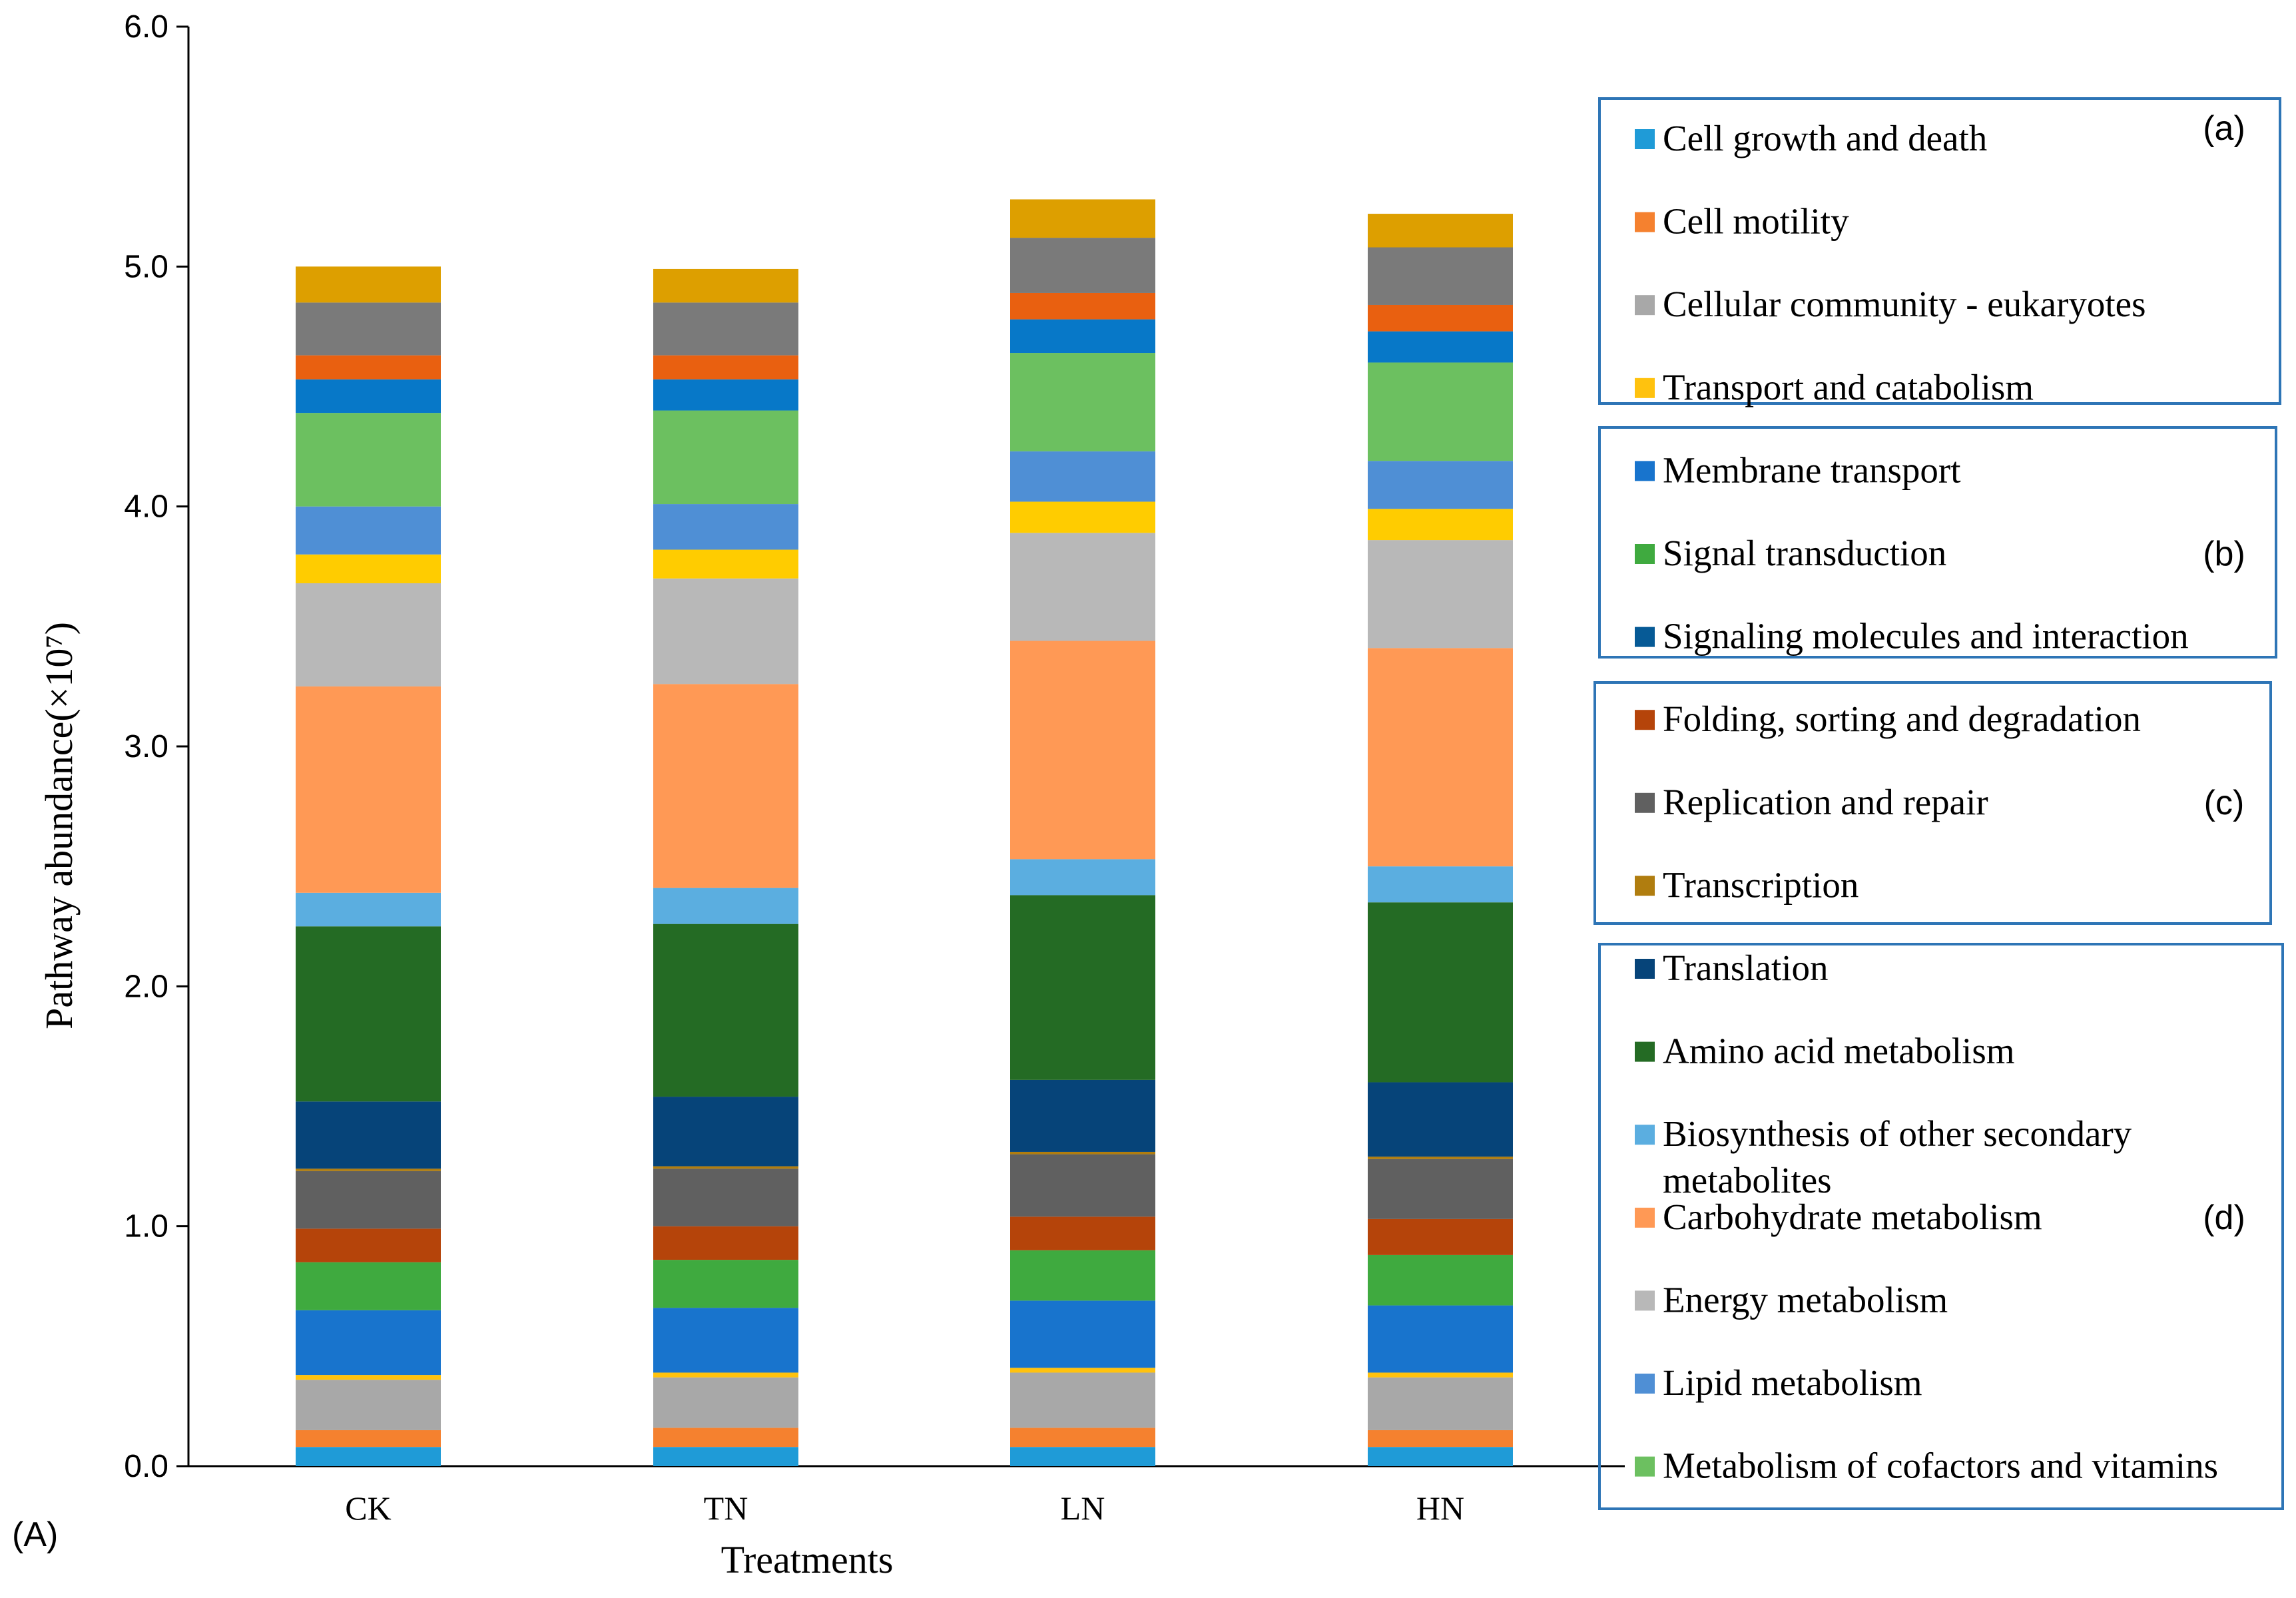  I want to click on legend-label: Translation, so click(1746, 968).